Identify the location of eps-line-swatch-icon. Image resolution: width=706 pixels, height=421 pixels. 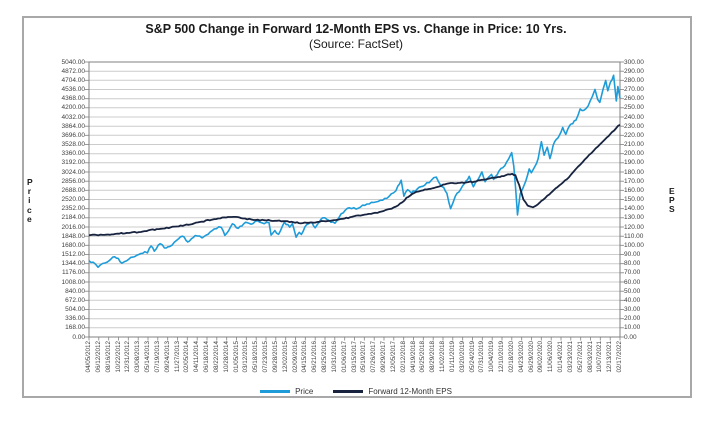
(348, 391).